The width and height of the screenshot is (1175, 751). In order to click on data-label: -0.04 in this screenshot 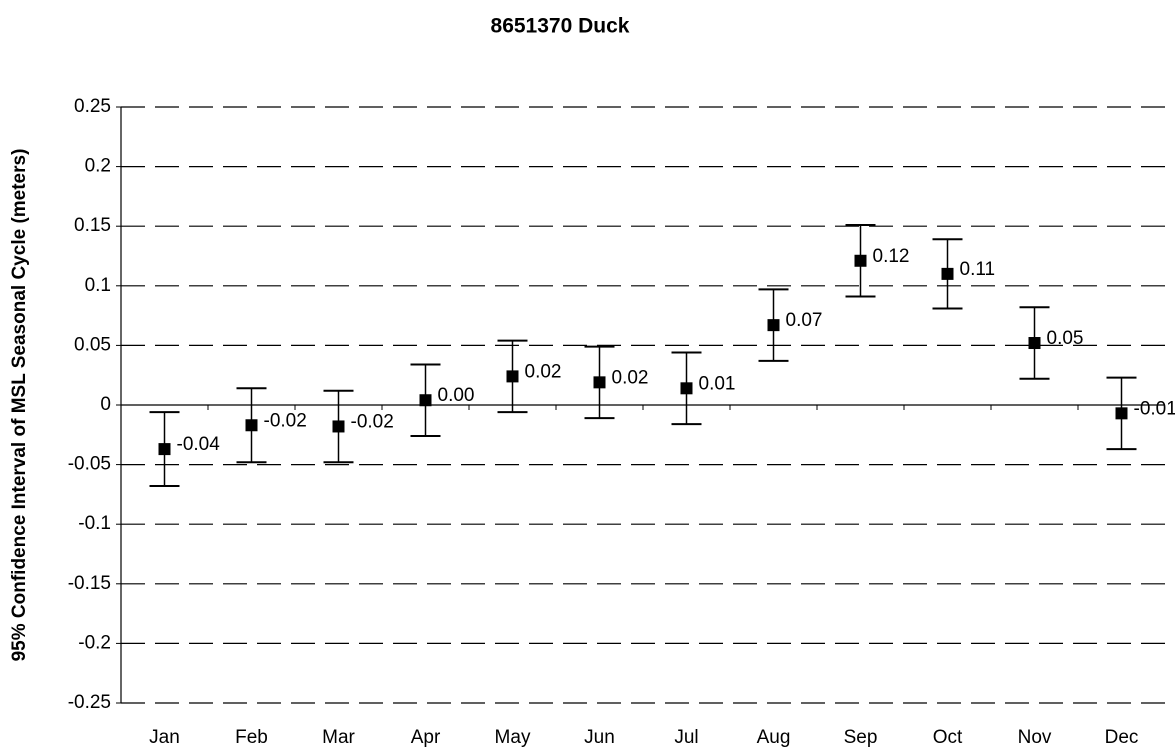, I will do `click(199, 444)`.